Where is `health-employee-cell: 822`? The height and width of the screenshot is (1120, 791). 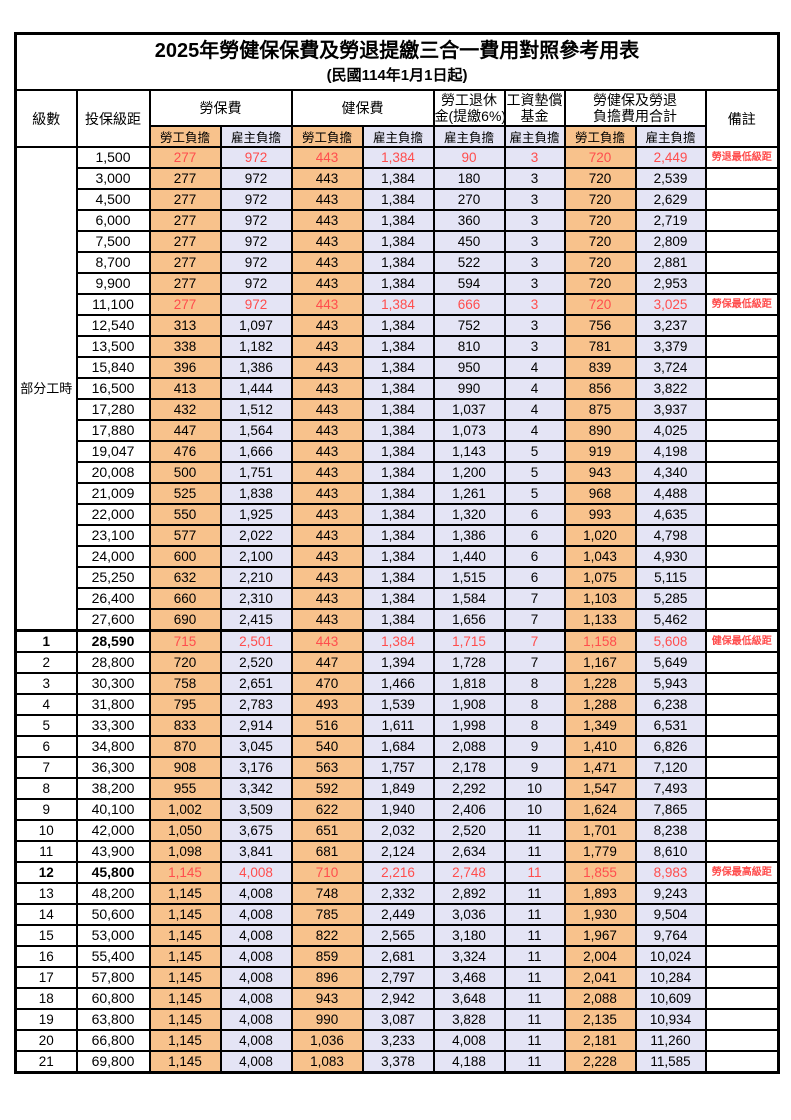
health-employee-cell: 822 is located at coordinates (327, 935).